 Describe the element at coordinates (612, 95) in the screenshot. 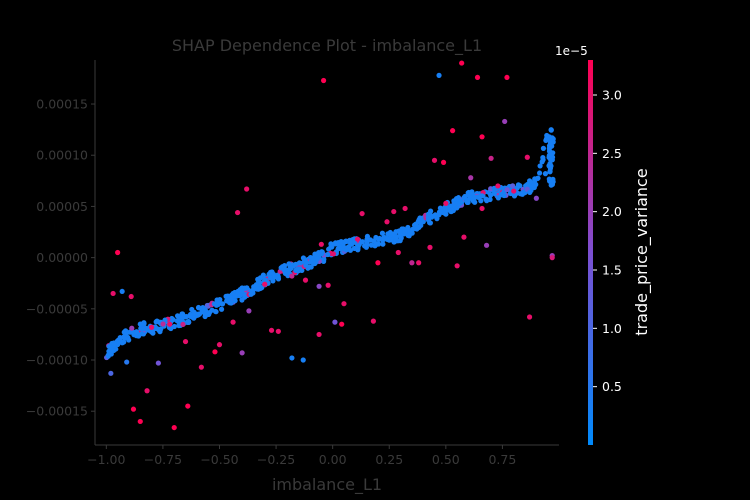

I see `colorbar-tick-label: 3.0` at that location.